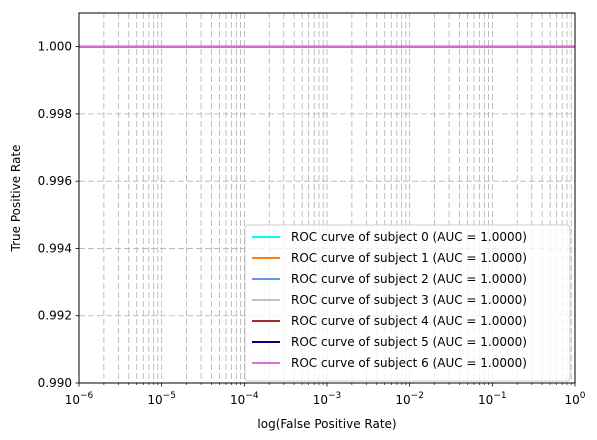 This screenshot has height=440, width=597. What do you see at coordinates (55, 47) in the screenshot?
I see `y-tick-label: 1.000` at bounding box center [55, 47].